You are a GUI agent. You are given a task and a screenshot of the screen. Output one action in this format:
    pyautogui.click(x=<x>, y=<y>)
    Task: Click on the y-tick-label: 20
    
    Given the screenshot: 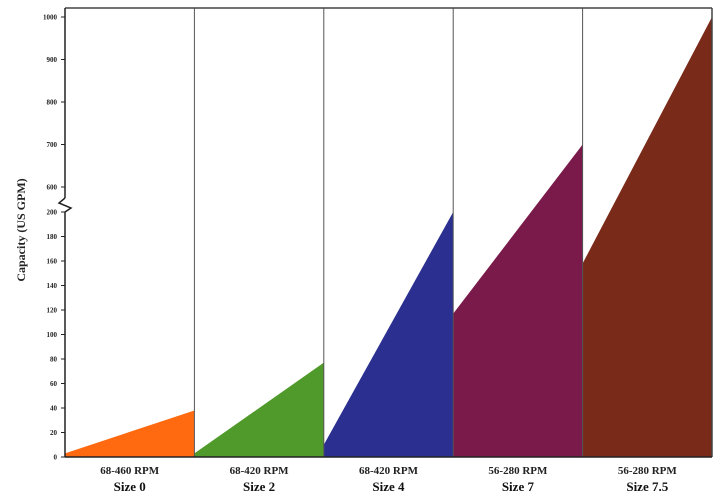 What is the action you would take?
    pyautogui.click(x=54, y=433)
    